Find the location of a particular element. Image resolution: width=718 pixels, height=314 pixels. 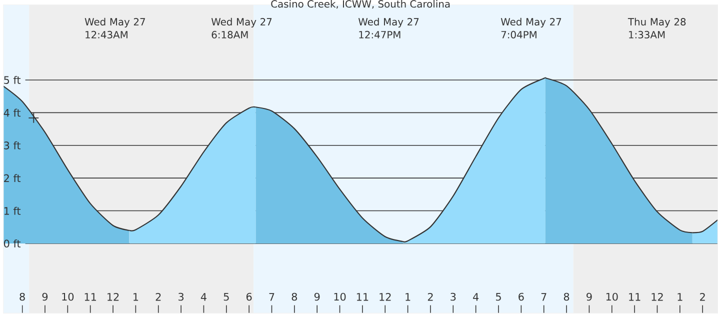

annotation: Wed May 27 6:18AM is located at coordinates (241, 28).